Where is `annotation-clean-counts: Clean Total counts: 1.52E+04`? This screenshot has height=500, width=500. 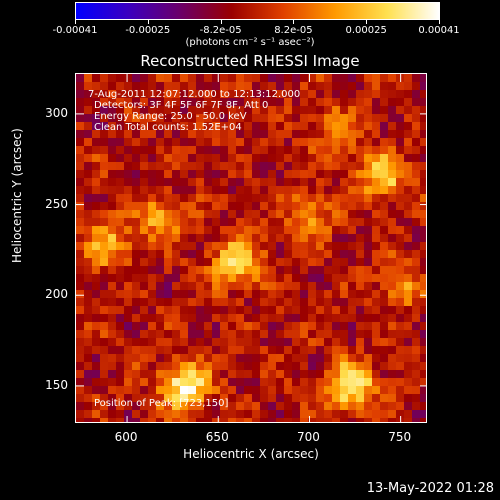 annotation-clean-counts: Clean Total counts: 1.52E+04 is located at coordinates (168, 127).